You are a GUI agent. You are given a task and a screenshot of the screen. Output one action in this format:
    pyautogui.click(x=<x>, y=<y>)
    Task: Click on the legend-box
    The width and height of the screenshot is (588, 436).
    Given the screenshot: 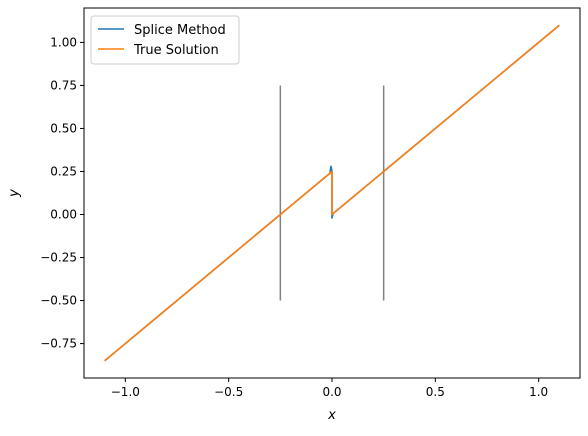 What is the action you would take?
    pyautogui.click(x=165, y=40)
    